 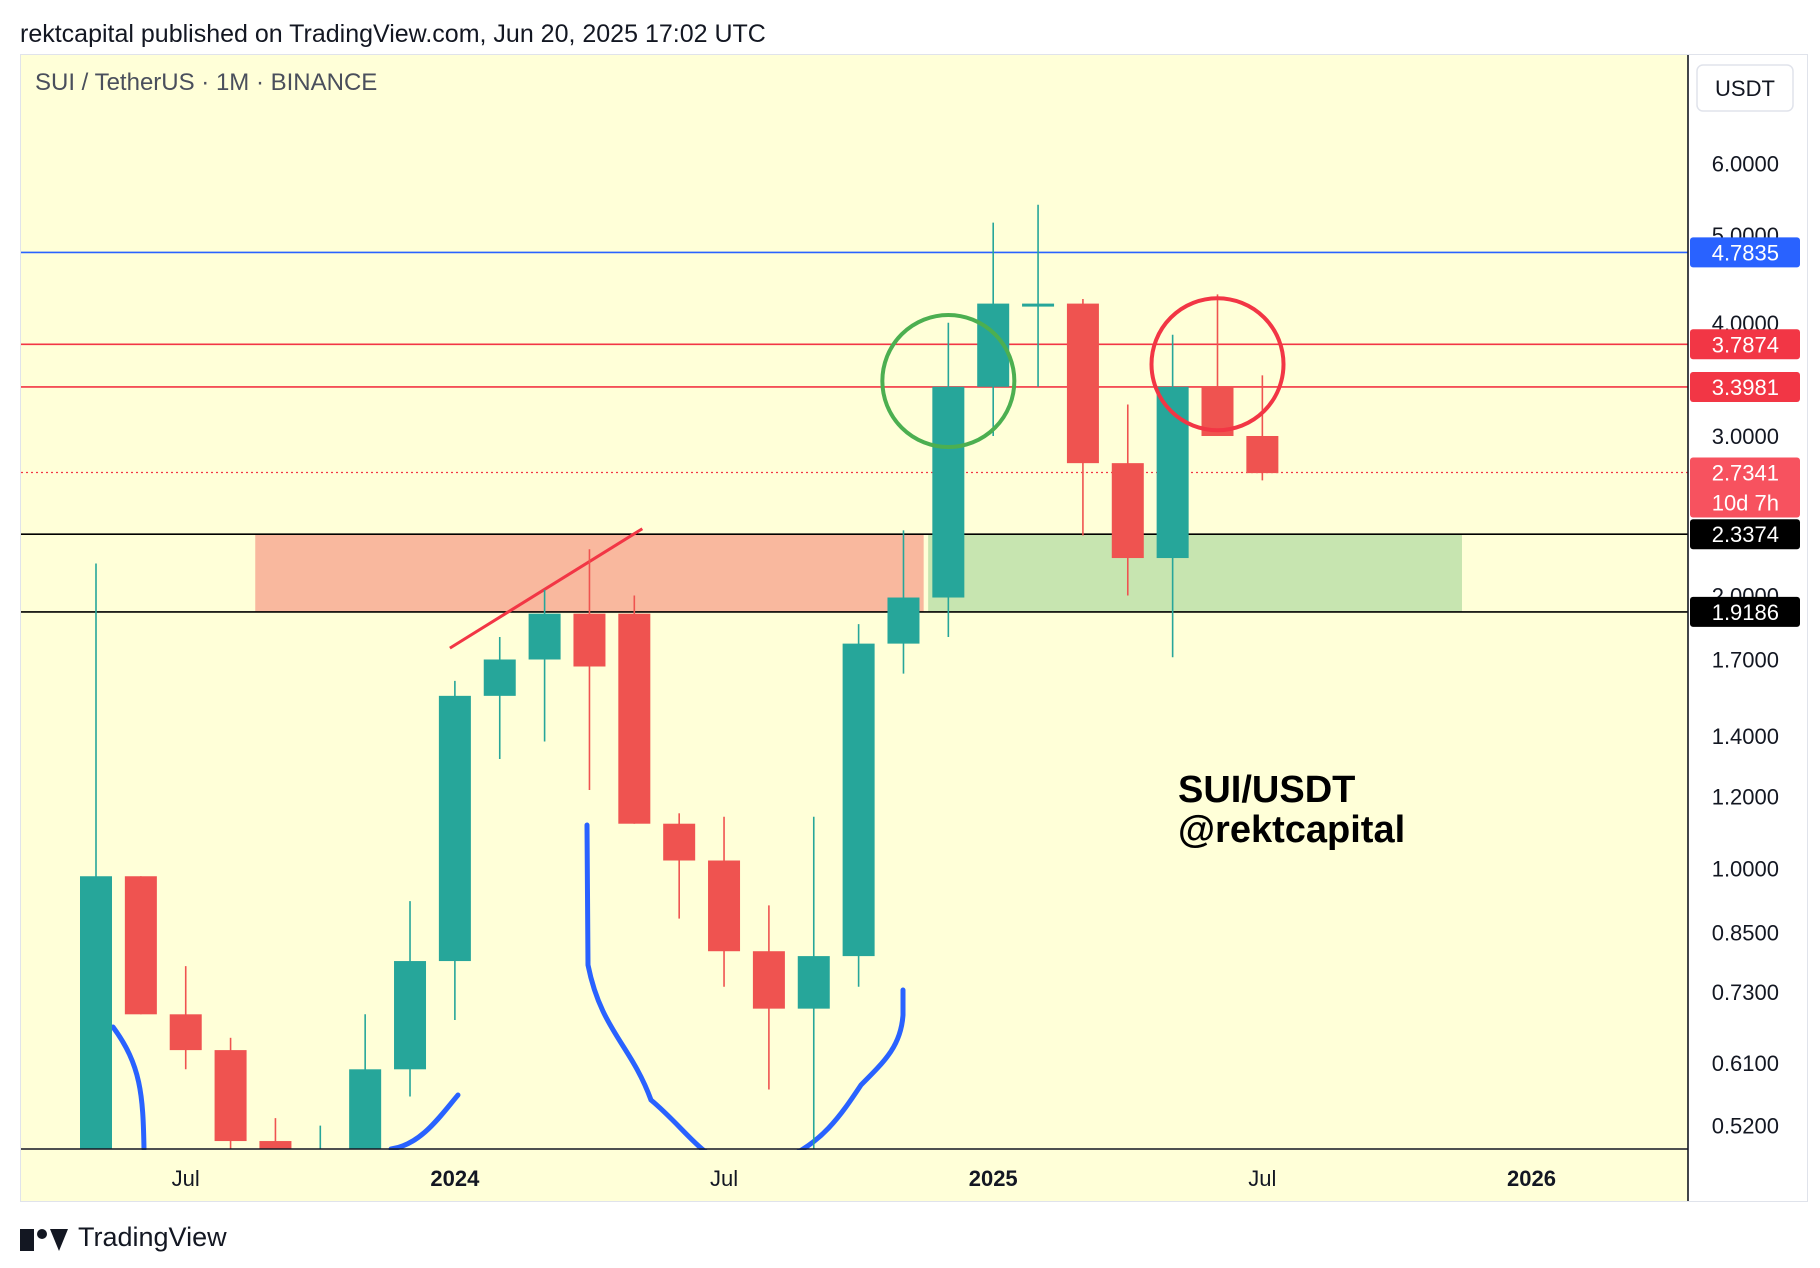 What do you see at coordinates (1745, 797) in the screenshot?
I see `y-tick-label: 1.2000` at bounding box center [1745, 797].